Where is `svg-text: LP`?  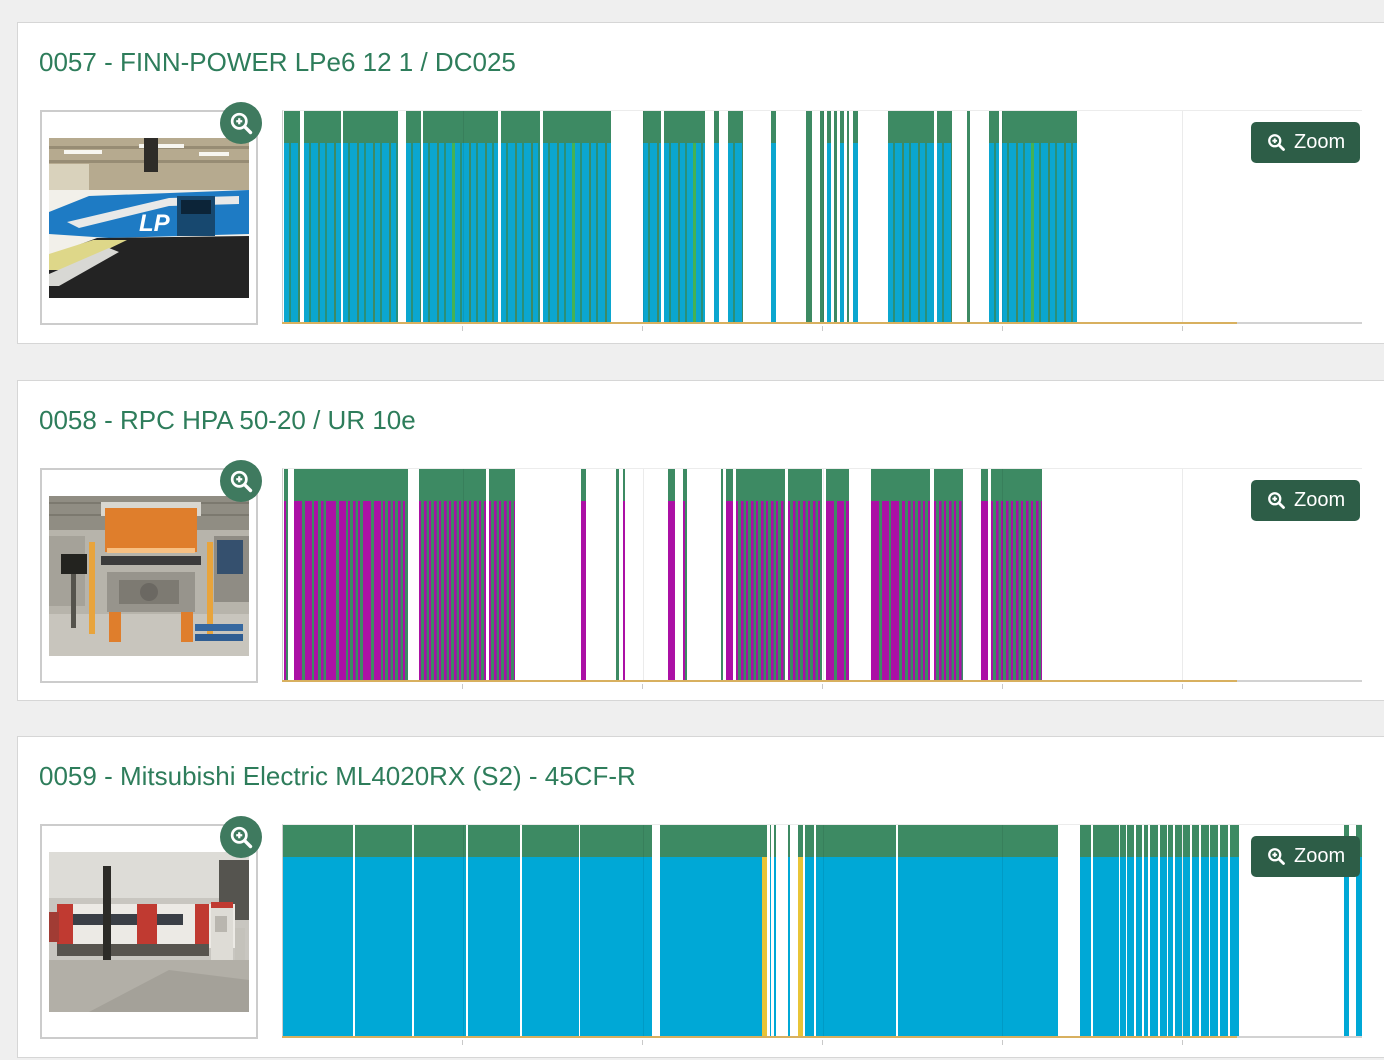 svg-text: LP is located at coordinates (155, 223).